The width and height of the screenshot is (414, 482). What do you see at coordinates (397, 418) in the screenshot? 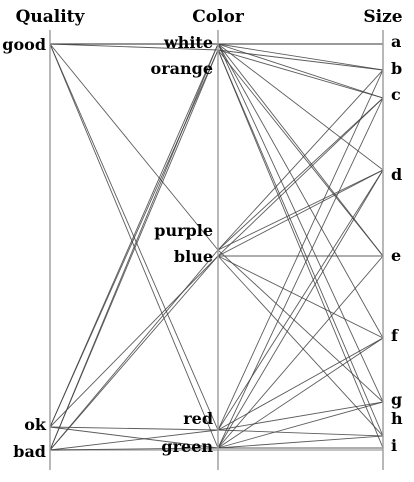
I see `size-category-label-h: h` at bounding box center [397, 418].